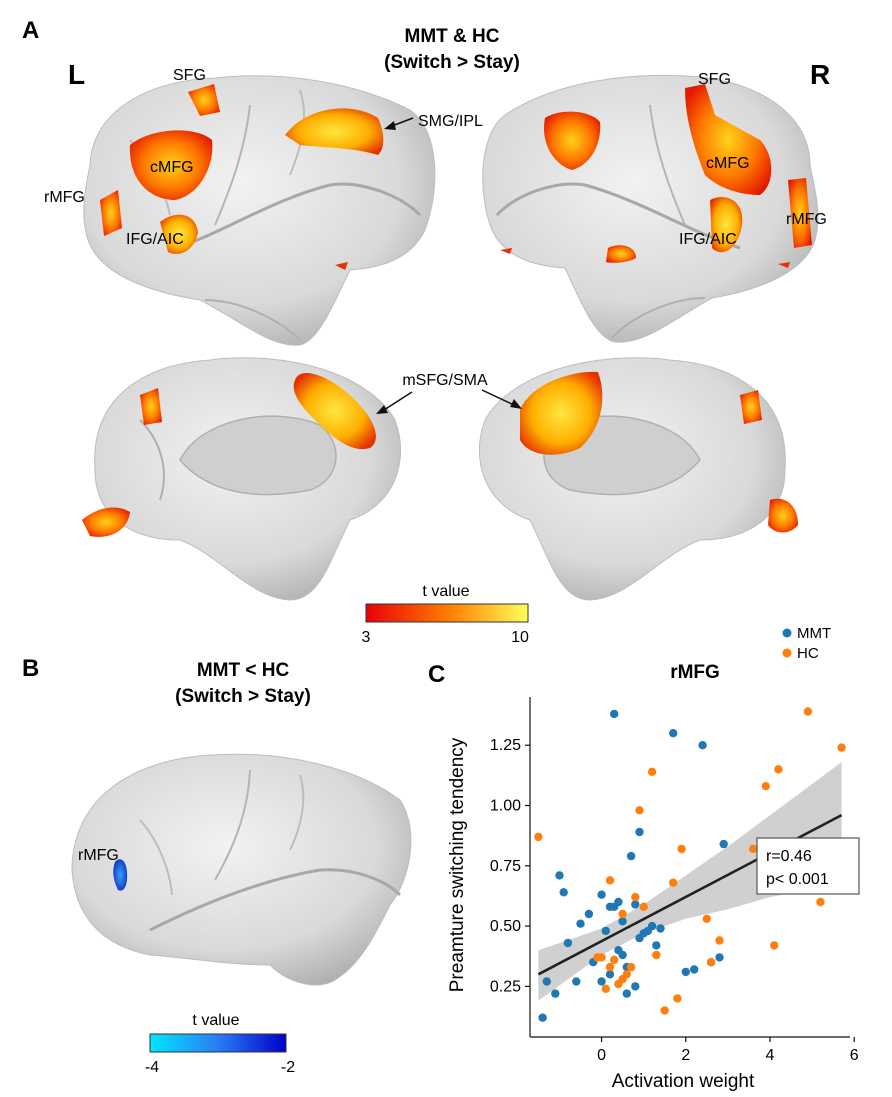 The width and height of the screenshot is (892, 1097). Describe the element at coordinates (505, 926) in the screenshot. I see `y-tick-label: 0.50` at that location.